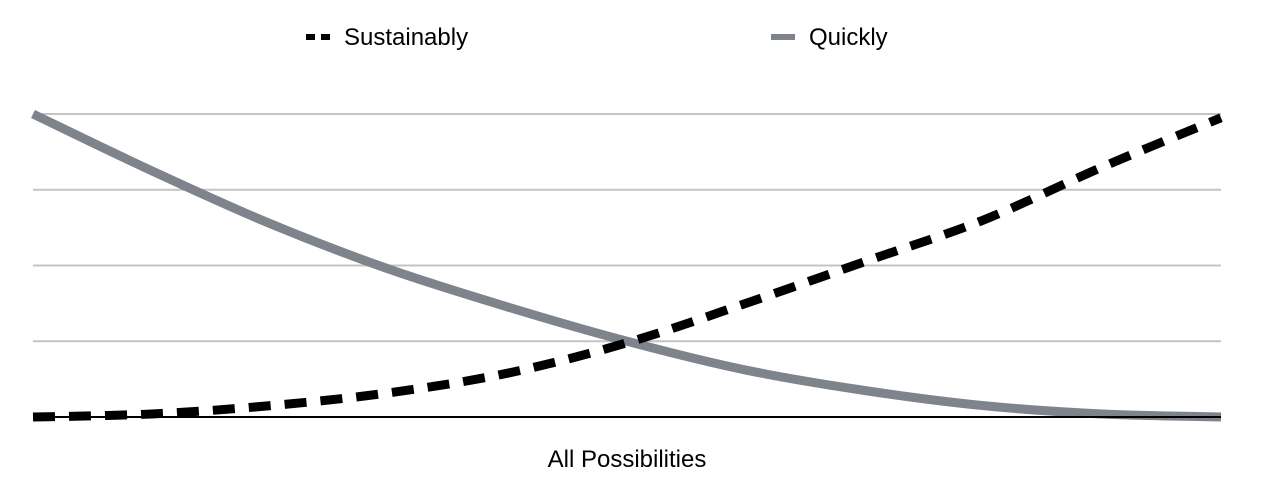 The image size is (1264, 500). I want to click on x-axis-title: All Possibilities, so click(627, 459).